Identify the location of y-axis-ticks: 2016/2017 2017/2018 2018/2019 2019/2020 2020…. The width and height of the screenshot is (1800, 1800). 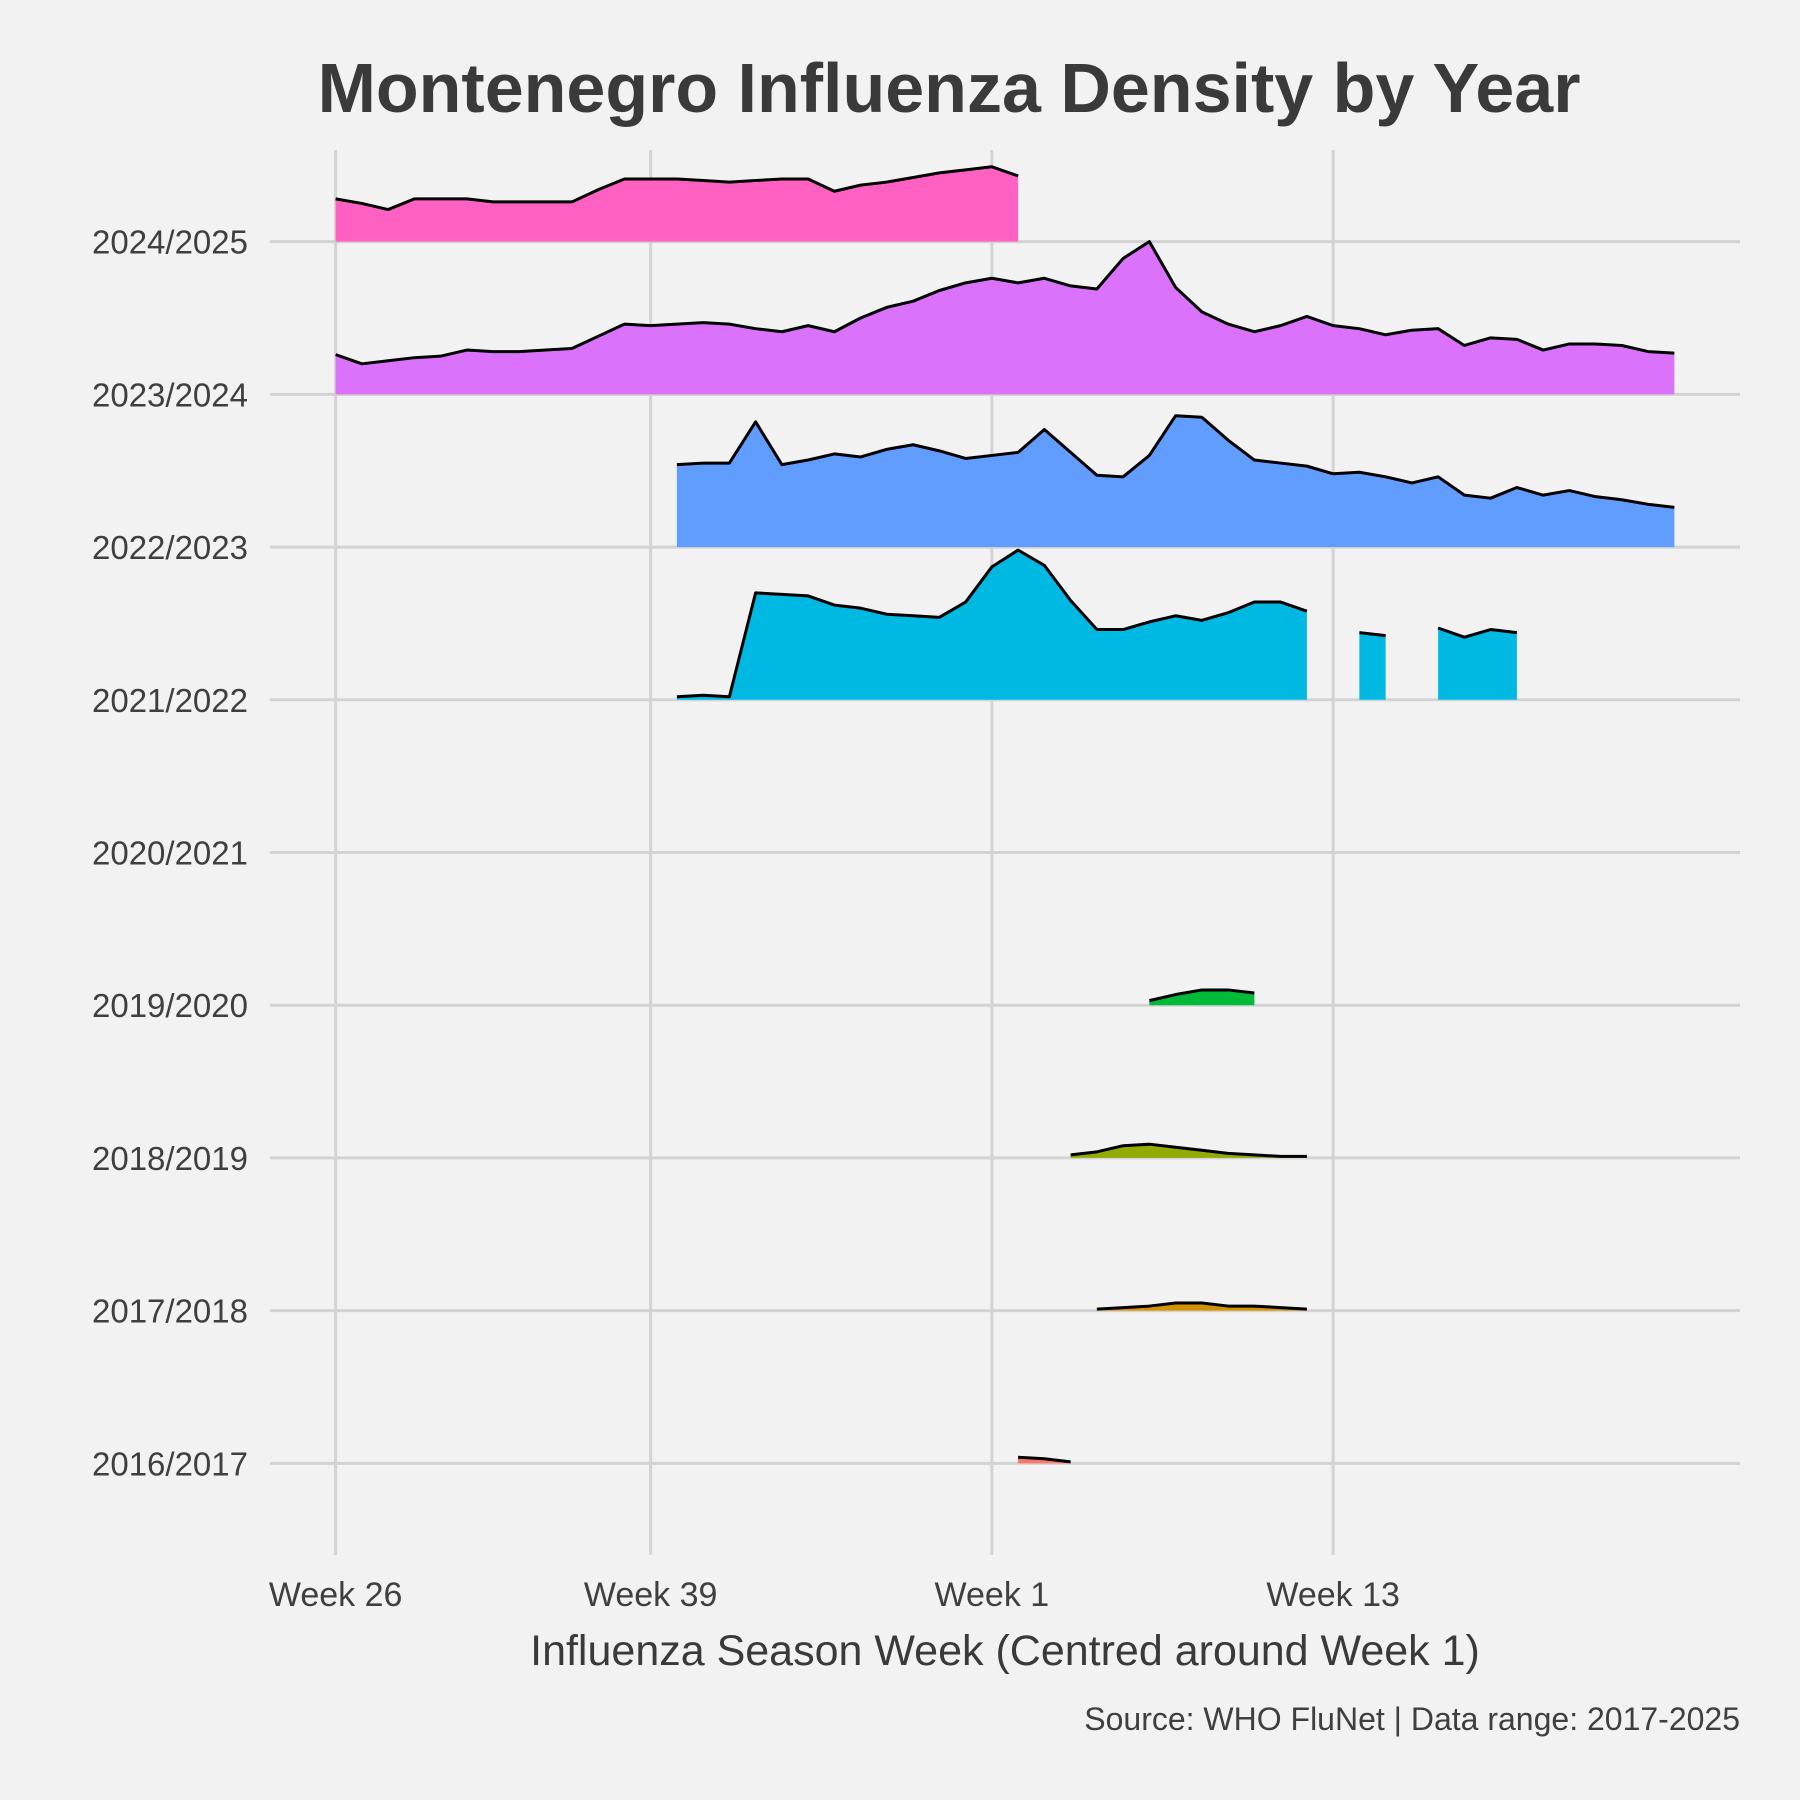
(170, 853).